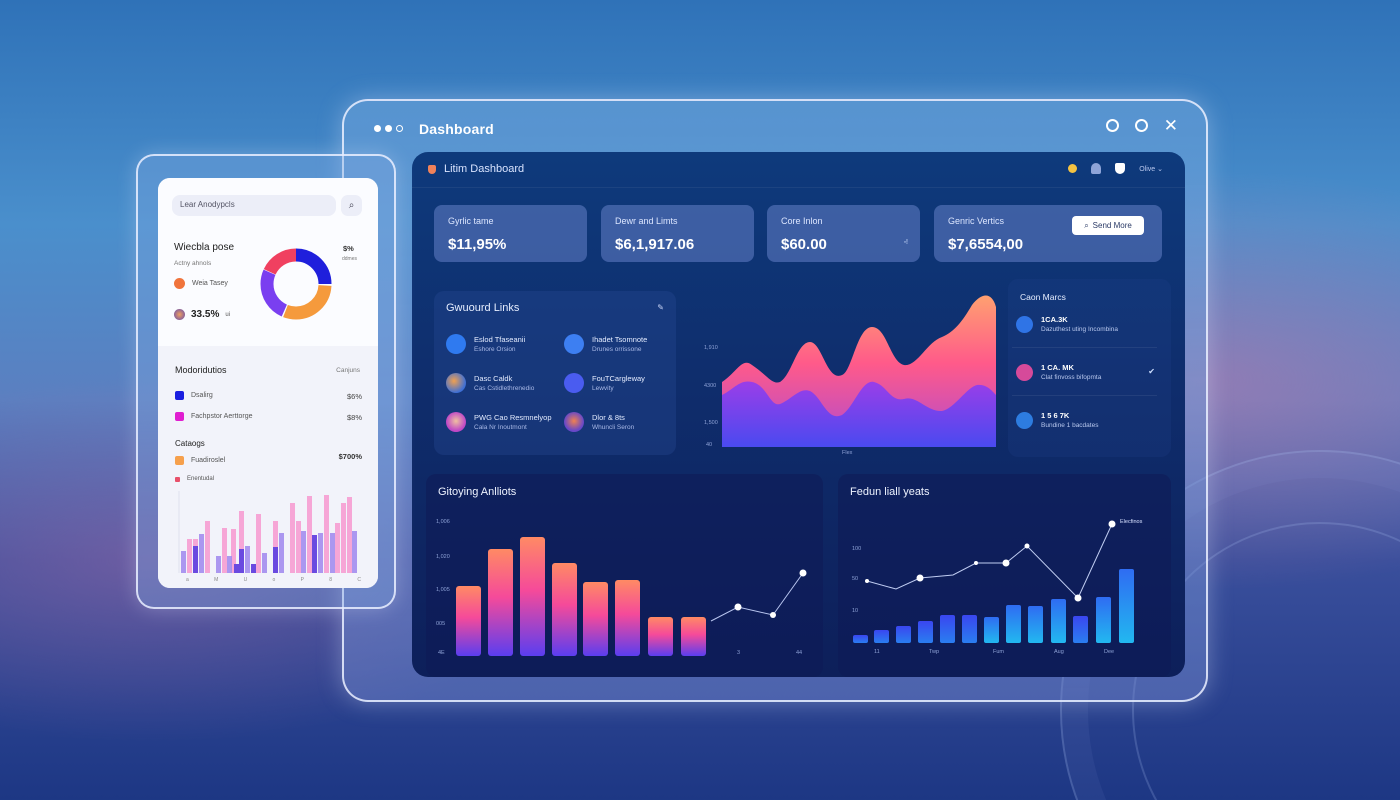  What do you see at coordinates (855, 579) in the screenshot?
I see `y-tick: 50` at bounding box center [855, 579].